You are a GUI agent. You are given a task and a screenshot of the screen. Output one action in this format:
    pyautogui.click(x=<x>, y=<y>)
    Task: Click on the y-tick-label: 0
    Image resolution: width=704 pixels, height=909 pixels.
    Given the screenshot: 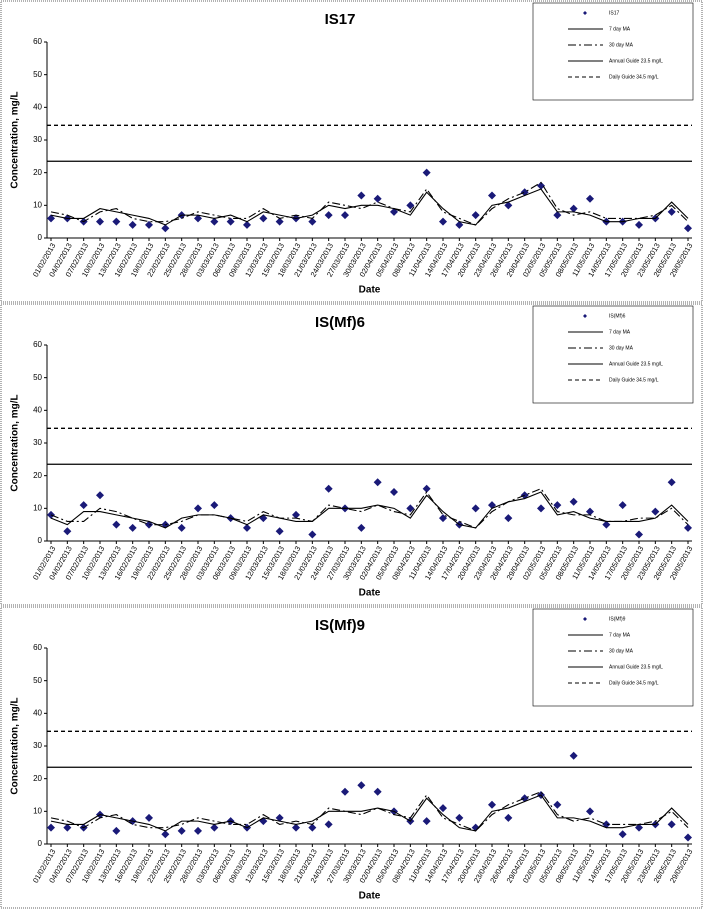 What is the action you would take?
    pyautogui.click(x=40, y=237)
    